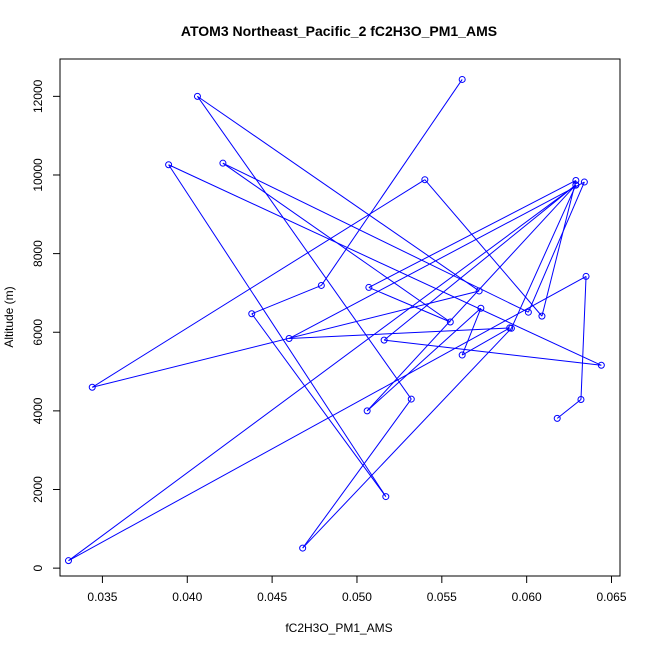 The image size is (650, 650). Describe the element at coordinates (272, 597) in the screenshot. I see `x-tick-label: 0.045` at that location.